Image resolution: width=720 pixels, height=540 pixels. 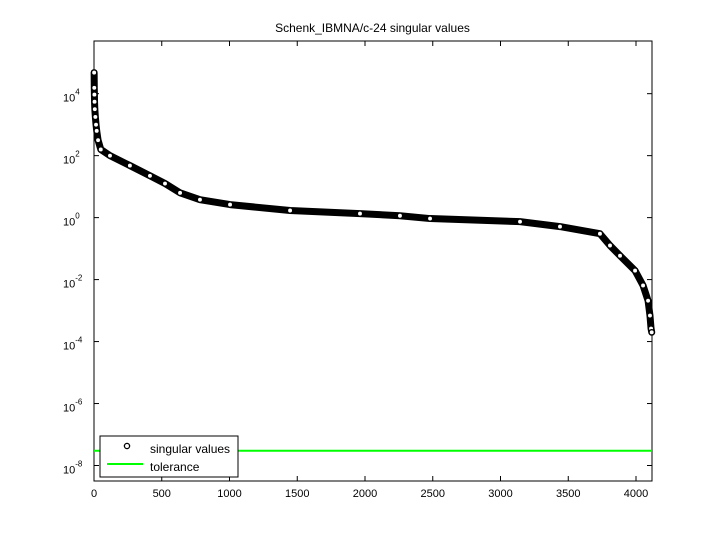 What do you see at coordinates (73, 468) in the screenshot?
I see `y-tick-label: 10⁻⁸` at bounding box center [73, 468].